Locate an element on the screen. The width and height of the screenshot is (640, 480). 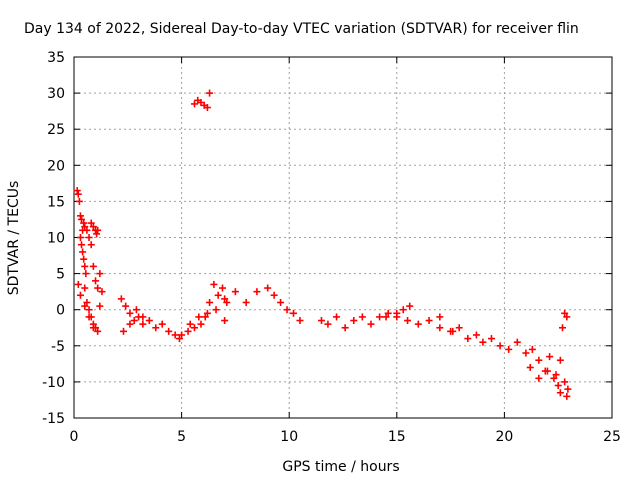
y-tick-label: 0 is located at coordinates (60, 311).